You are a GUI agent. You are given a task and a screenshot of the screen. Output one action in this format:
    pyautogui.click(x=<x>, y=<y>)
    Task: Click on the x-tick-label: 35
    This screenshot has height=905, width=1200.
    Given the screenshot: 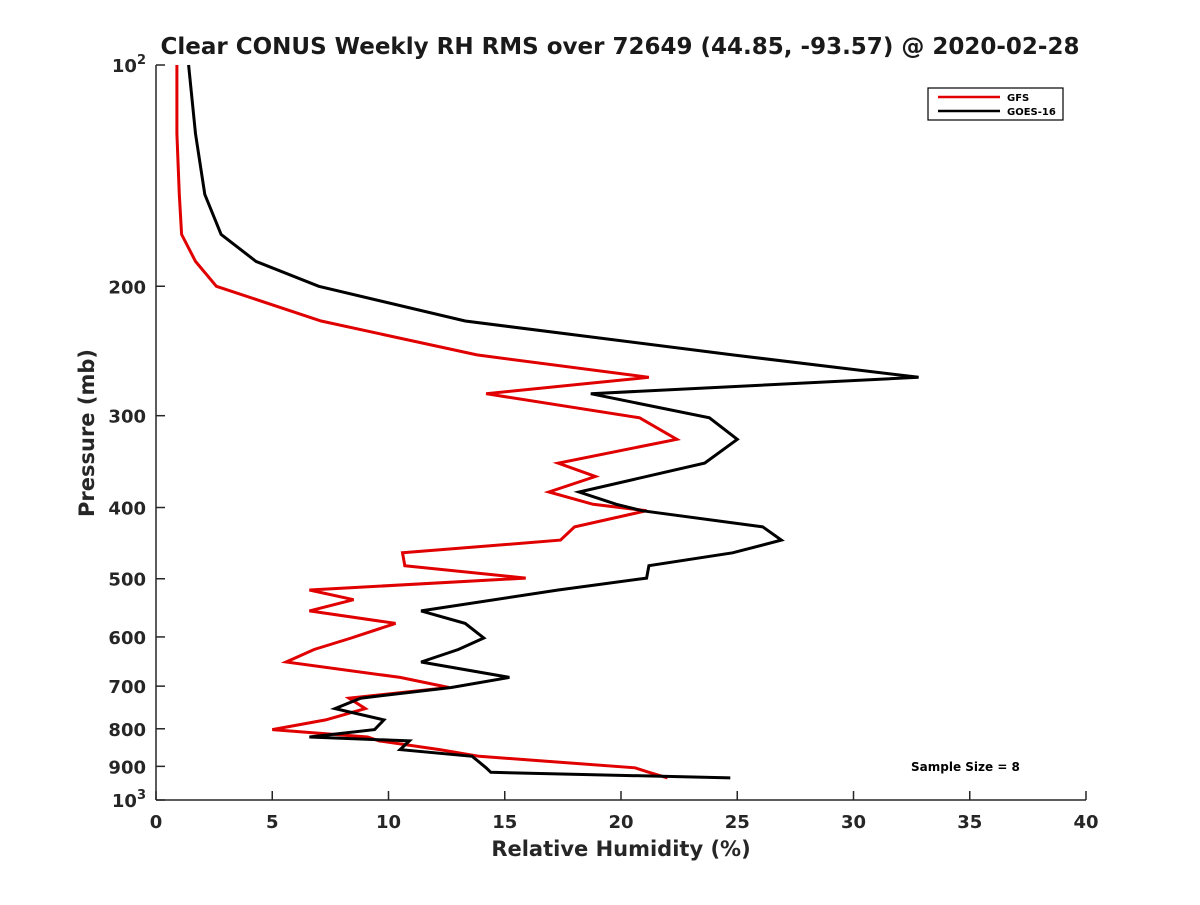 What is the action you would take?
    pyautogui.click(x=969, y=822)
    